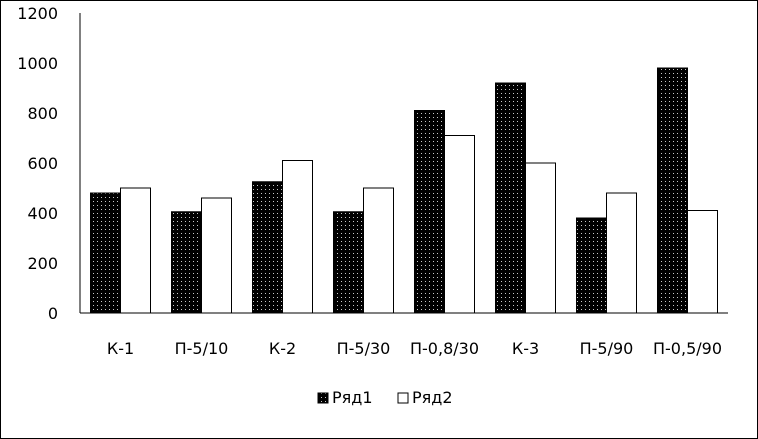 The height and width of the screenshot is (439, 758). I want to click on legend-label-series-1: Ряд1, so click(352, 397).